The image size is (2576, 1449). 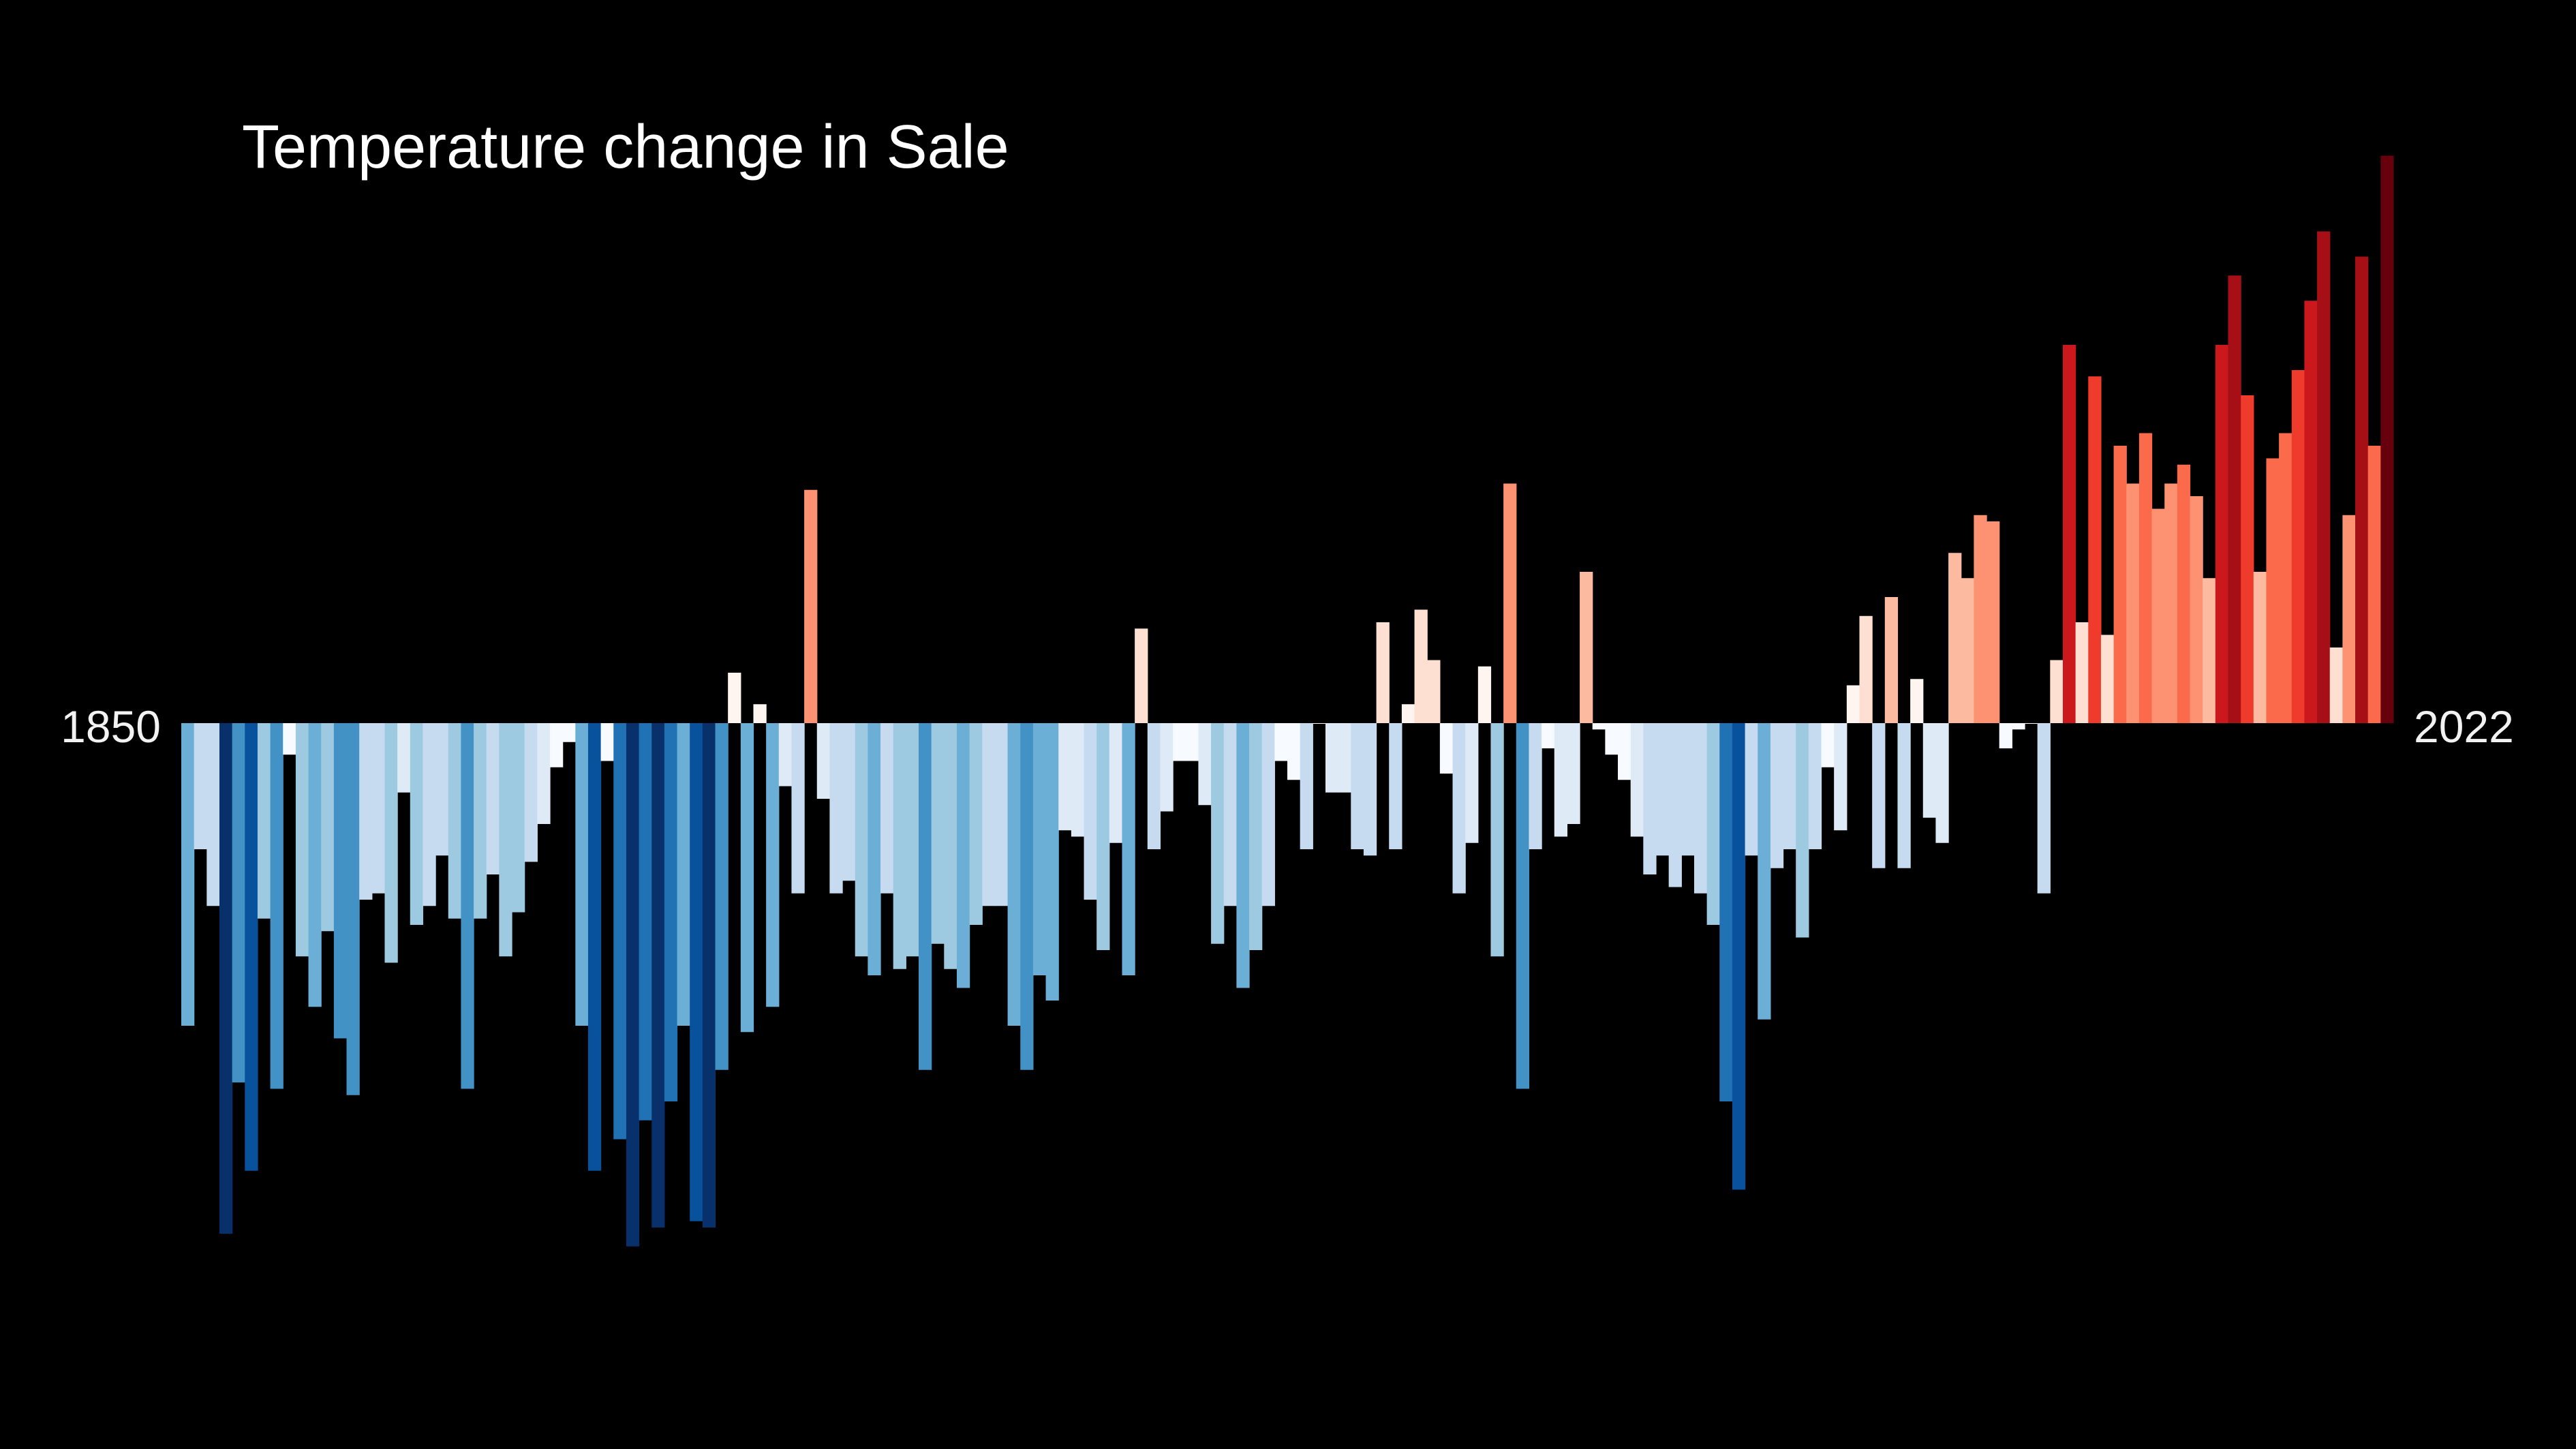 I want to click on bar-year-1910, so click(x=950, y=846).